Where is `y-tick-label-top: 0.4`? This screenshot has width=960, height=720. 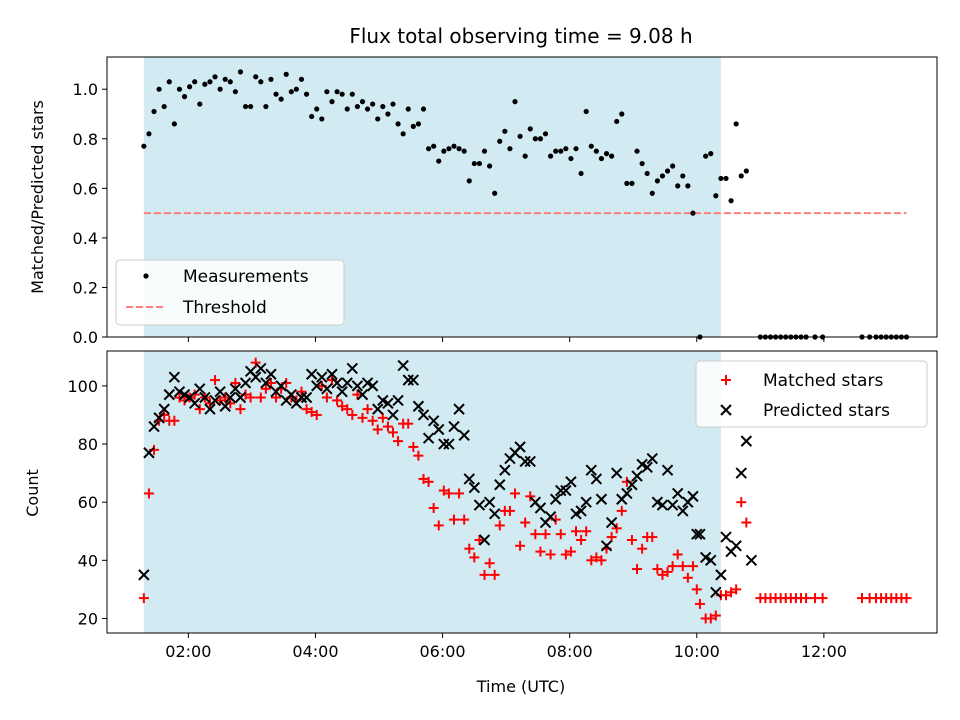 y-tick-label-top: 0.4 is located at coordinates (85, 238).